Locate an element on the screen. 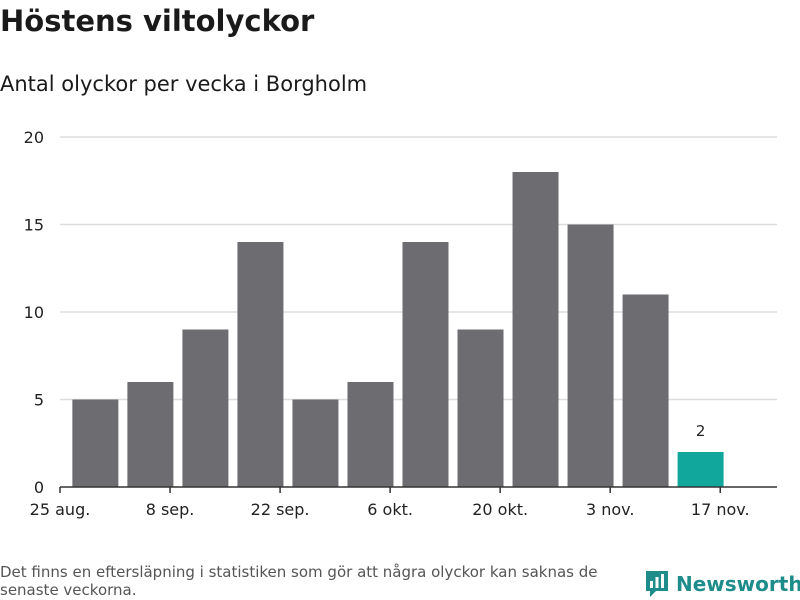 The height and width of the screenshot is (600, 800). chart-title: Höstens viltolyckor is located at coordinates (157, 21).